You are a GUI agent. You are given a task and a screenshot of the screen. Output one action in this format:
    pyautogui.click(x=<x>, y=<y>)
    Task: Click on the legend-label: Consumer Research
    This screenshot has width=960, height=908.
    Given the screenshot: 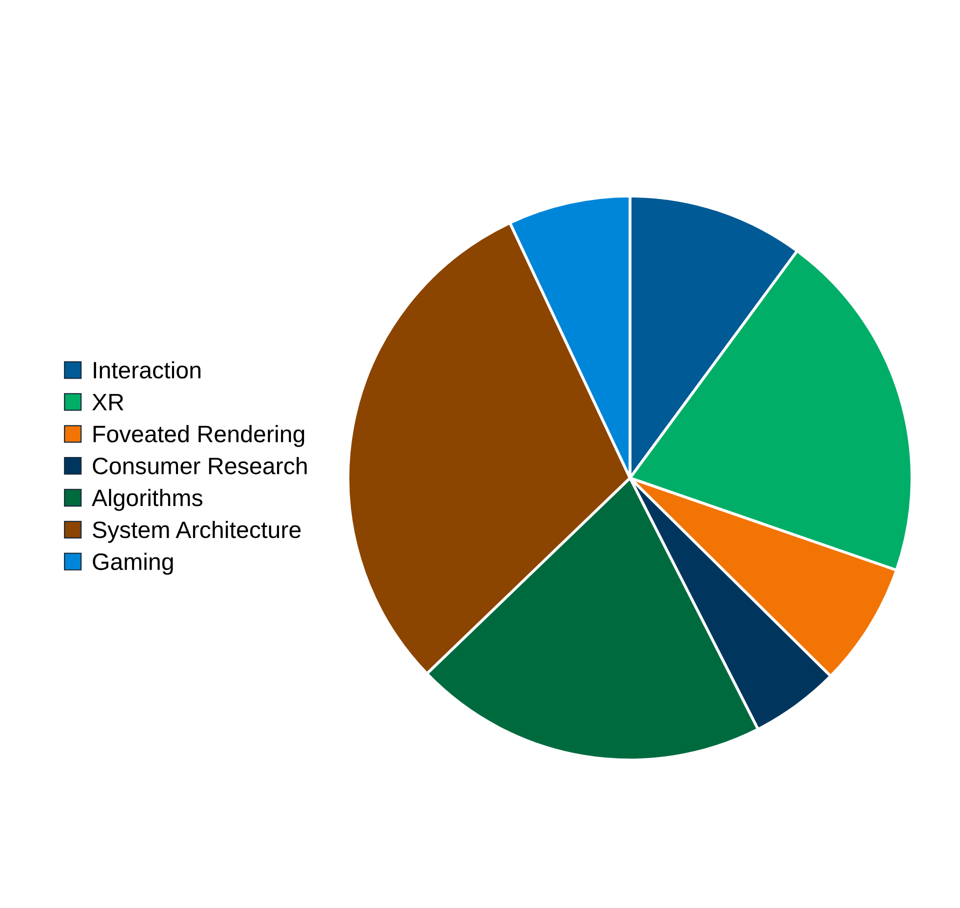 What is the action you would take?
    pyautogui.click(x=199, y=465)
    